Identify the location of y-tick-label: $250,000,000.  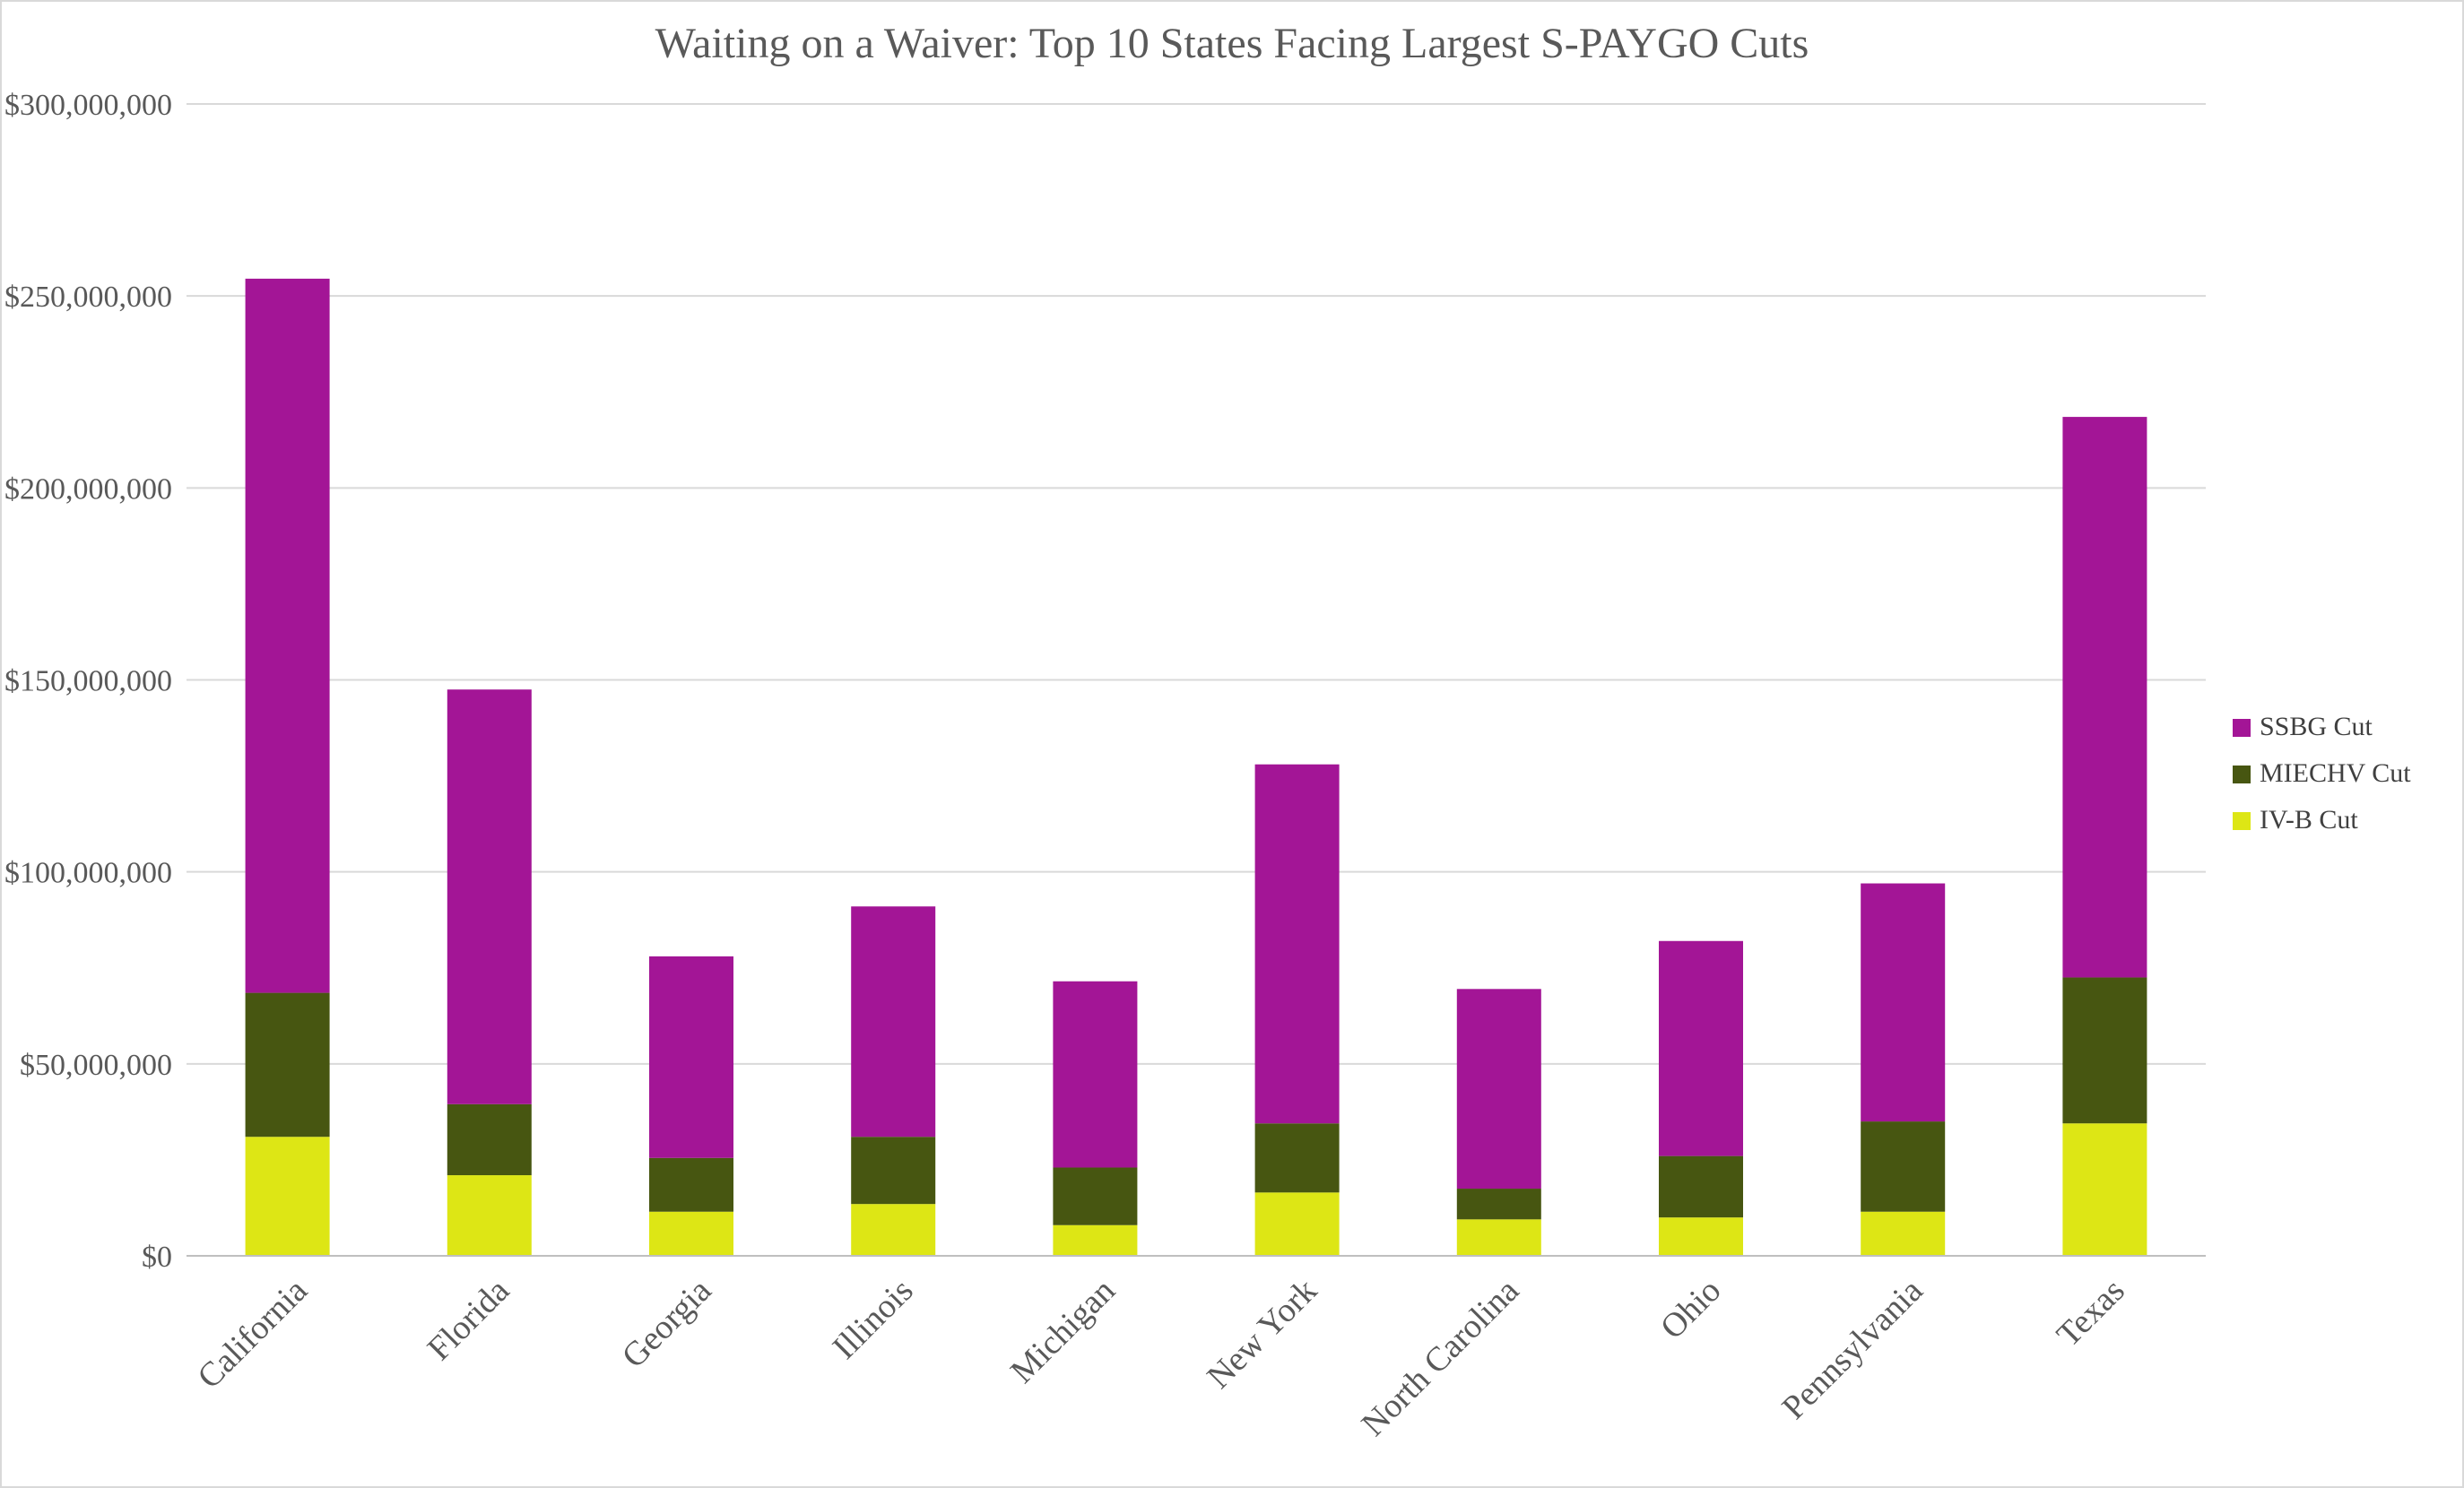
(88, 297).